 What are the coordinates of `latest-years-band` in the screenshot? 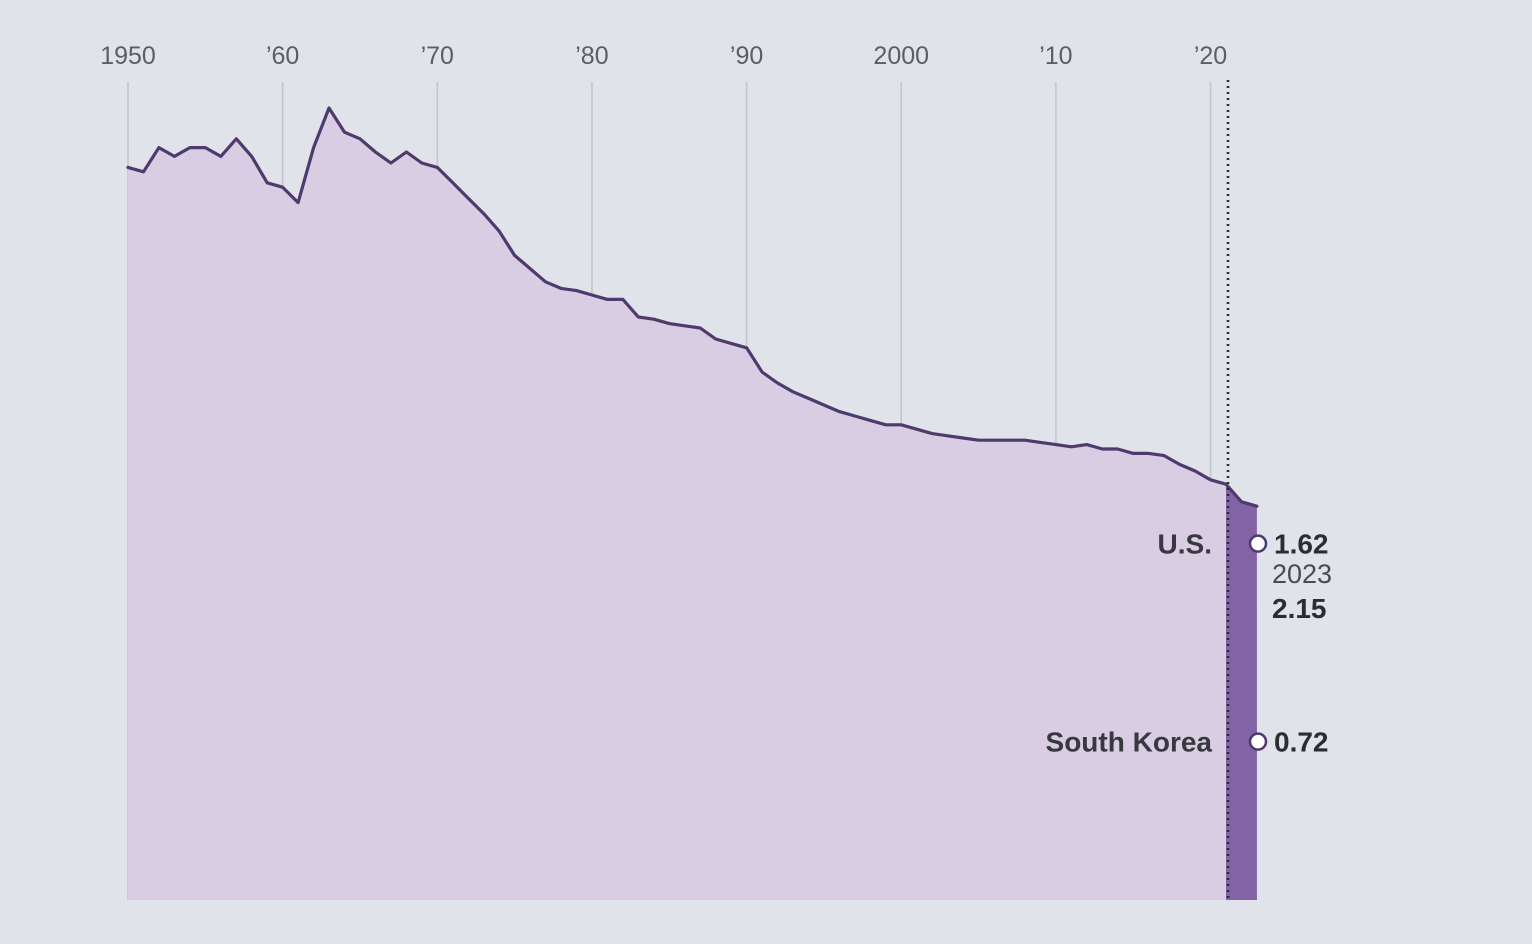 It's located at (1241, 692).